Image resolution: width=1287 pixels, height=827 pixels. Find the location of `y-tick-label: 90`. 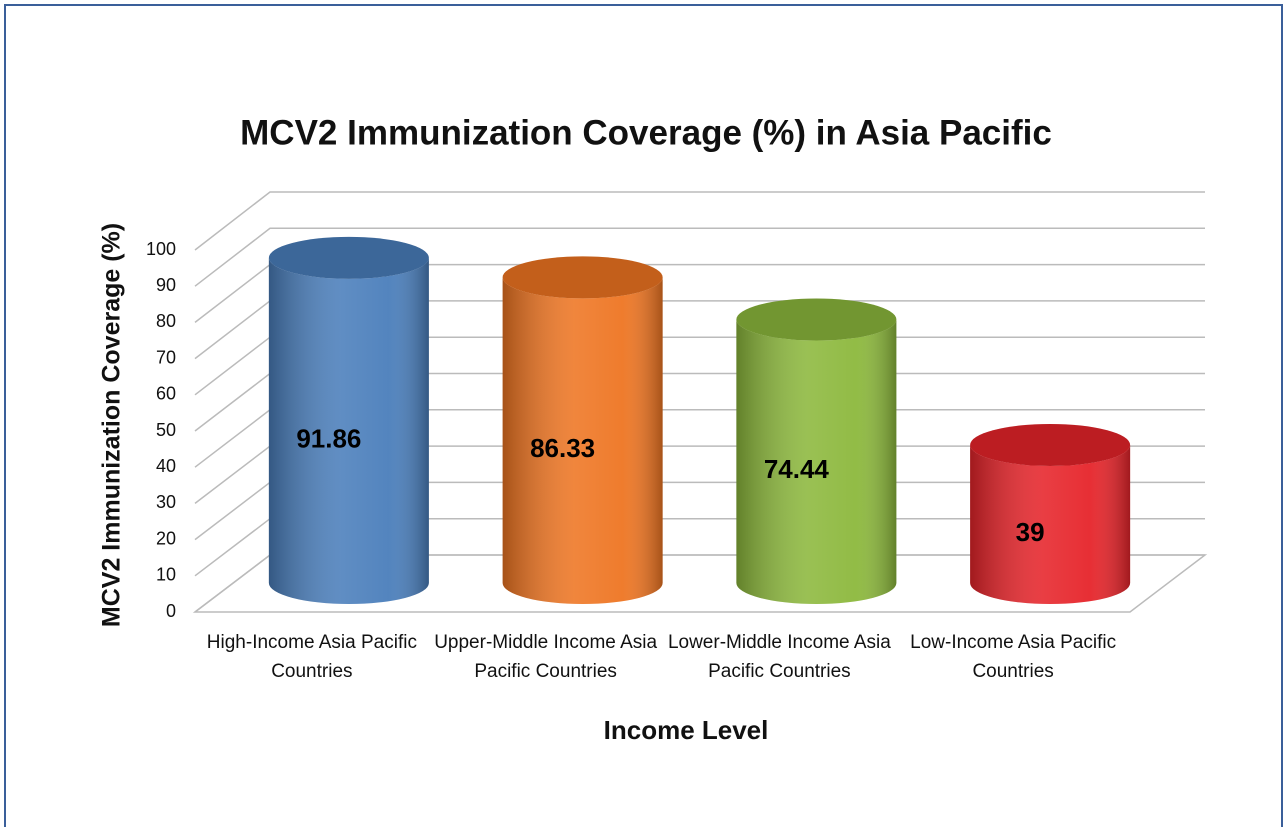

y-tick-label: 90 is located at coordinates (166, 285).